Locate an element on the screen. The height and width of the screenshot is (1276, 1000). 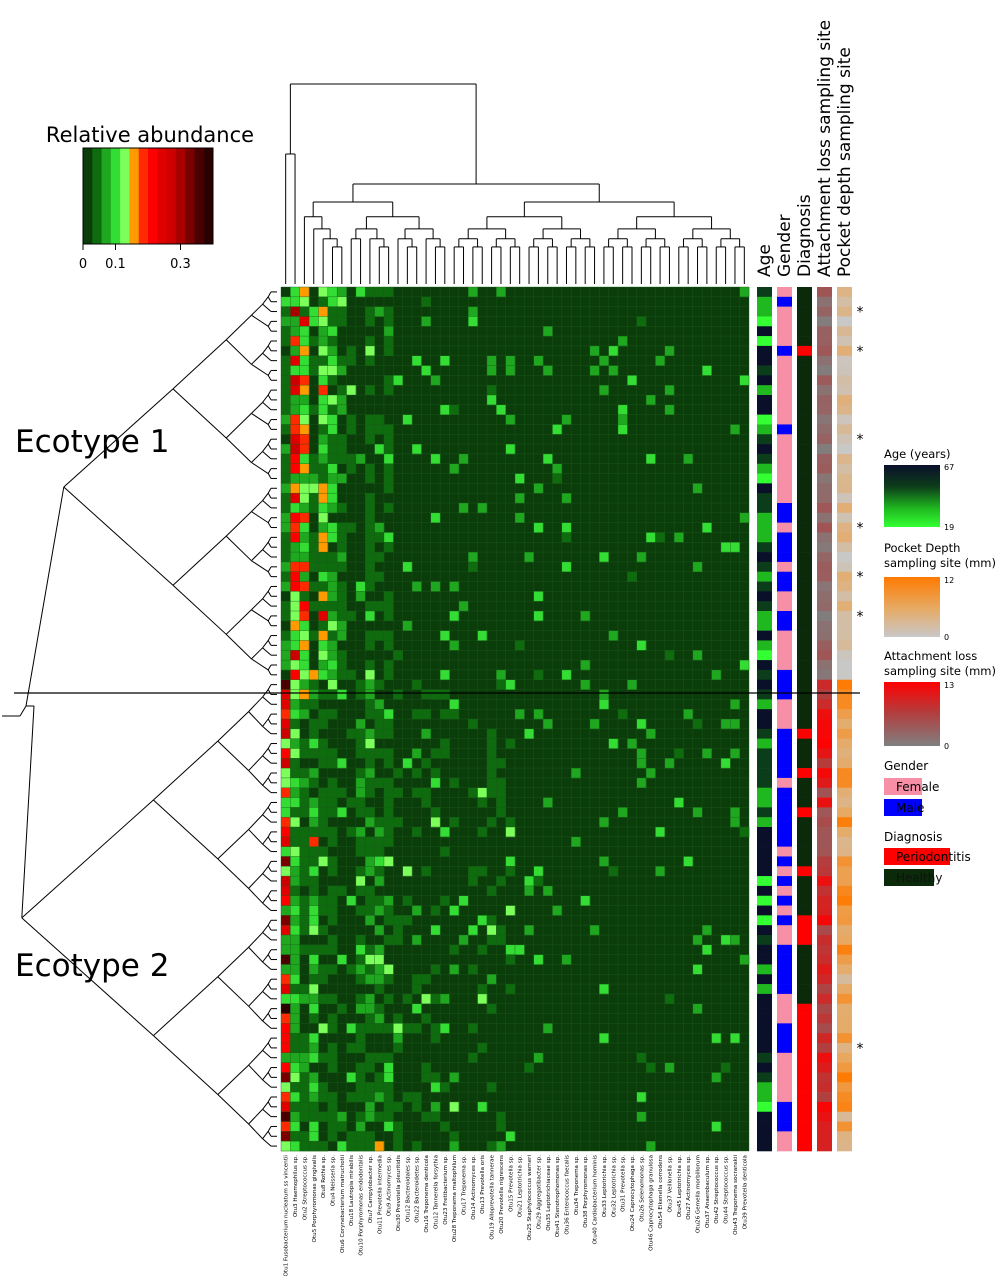
metadata-bars is located at coordinates (804, 719).